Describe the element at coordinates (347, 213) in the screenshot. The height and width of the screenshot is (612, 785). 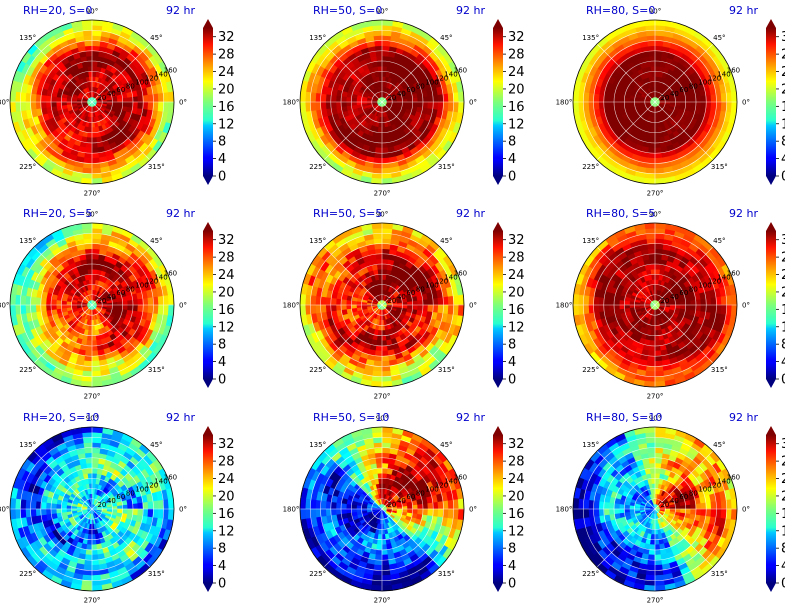
I see `panel-title: RH=50, S=5` at that location.